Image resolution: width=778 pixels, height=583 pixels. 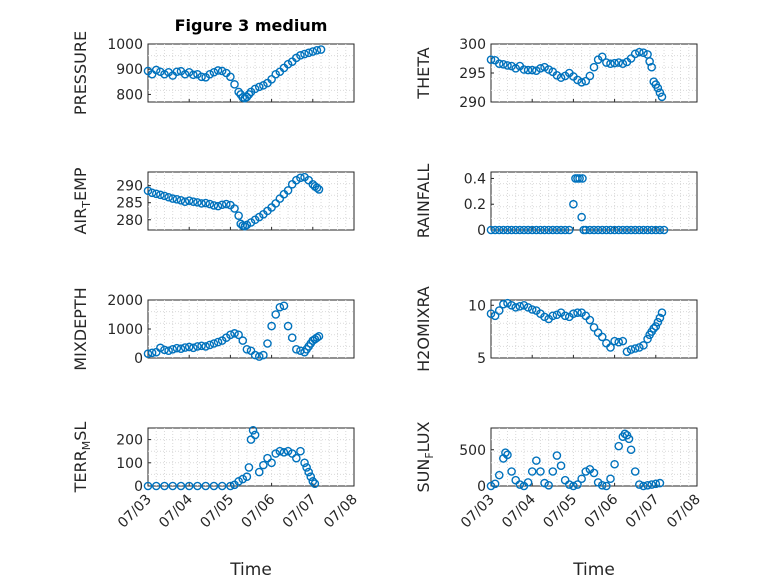 I want to click on subplot-pressure: 800 900 1000 PRESSURE, so click(x=213, y=73).